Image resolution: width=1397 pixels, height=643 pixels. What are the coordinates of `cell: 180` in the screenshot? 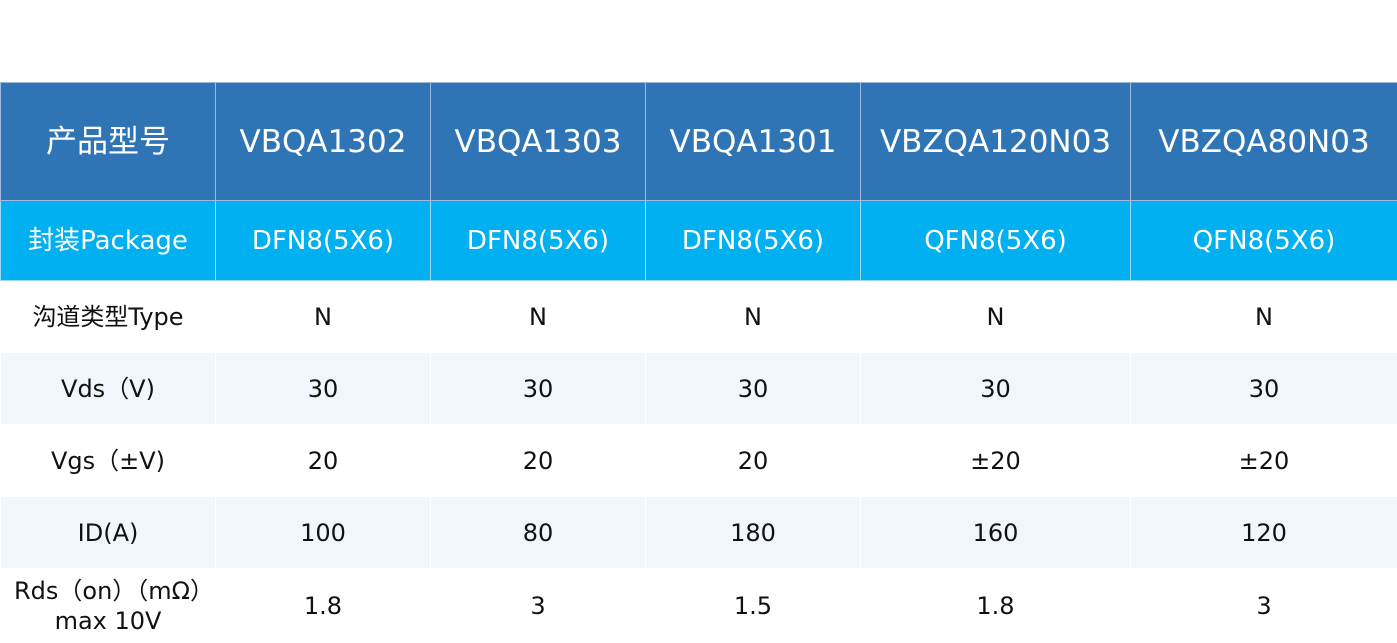 It's located at (753, 533).